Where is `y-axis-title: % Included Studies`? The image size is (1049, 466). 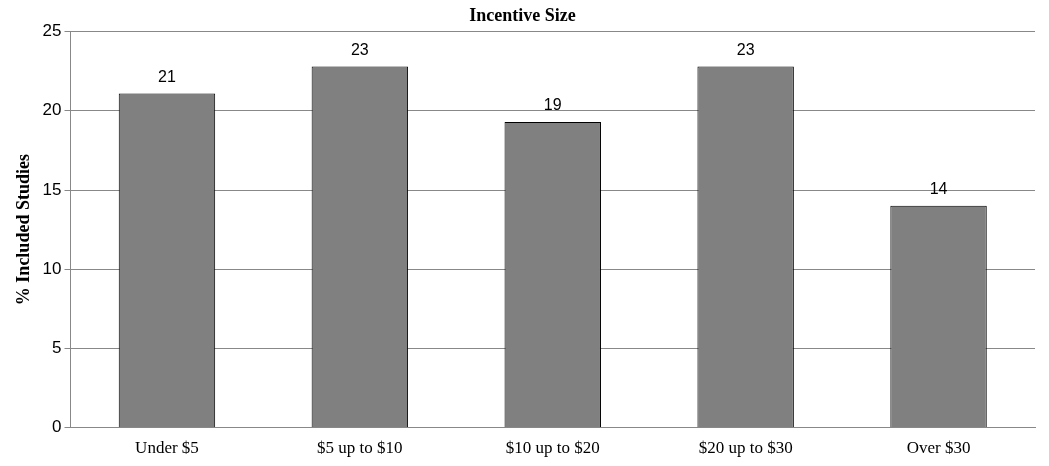
y-axis-title: % Included Studies is located at coordinates (23, 230).